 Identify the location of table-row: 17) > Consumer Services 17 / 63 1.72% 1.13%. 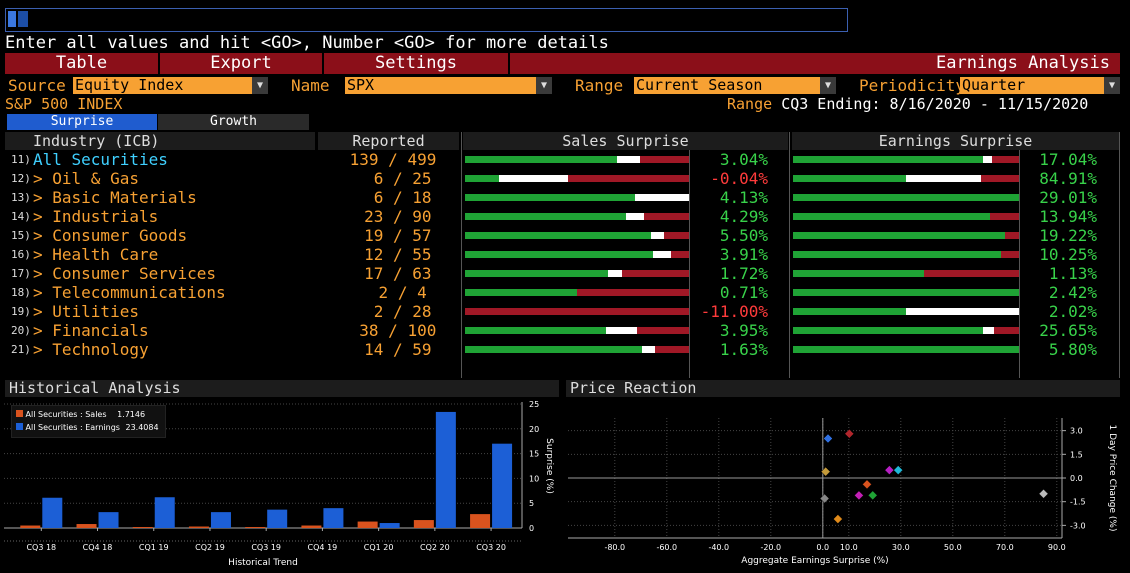
(562, 273).